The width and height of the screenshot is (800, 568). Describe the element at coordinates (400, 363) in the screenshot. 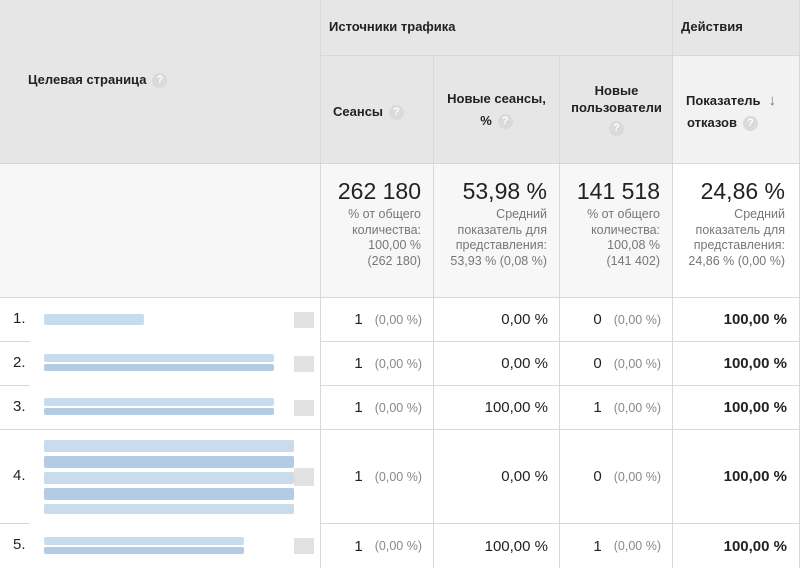

I see `table-row: 2. 1 (0,00 %) 0,00 % 0 (0,00 %) 100,00 %` at that location.